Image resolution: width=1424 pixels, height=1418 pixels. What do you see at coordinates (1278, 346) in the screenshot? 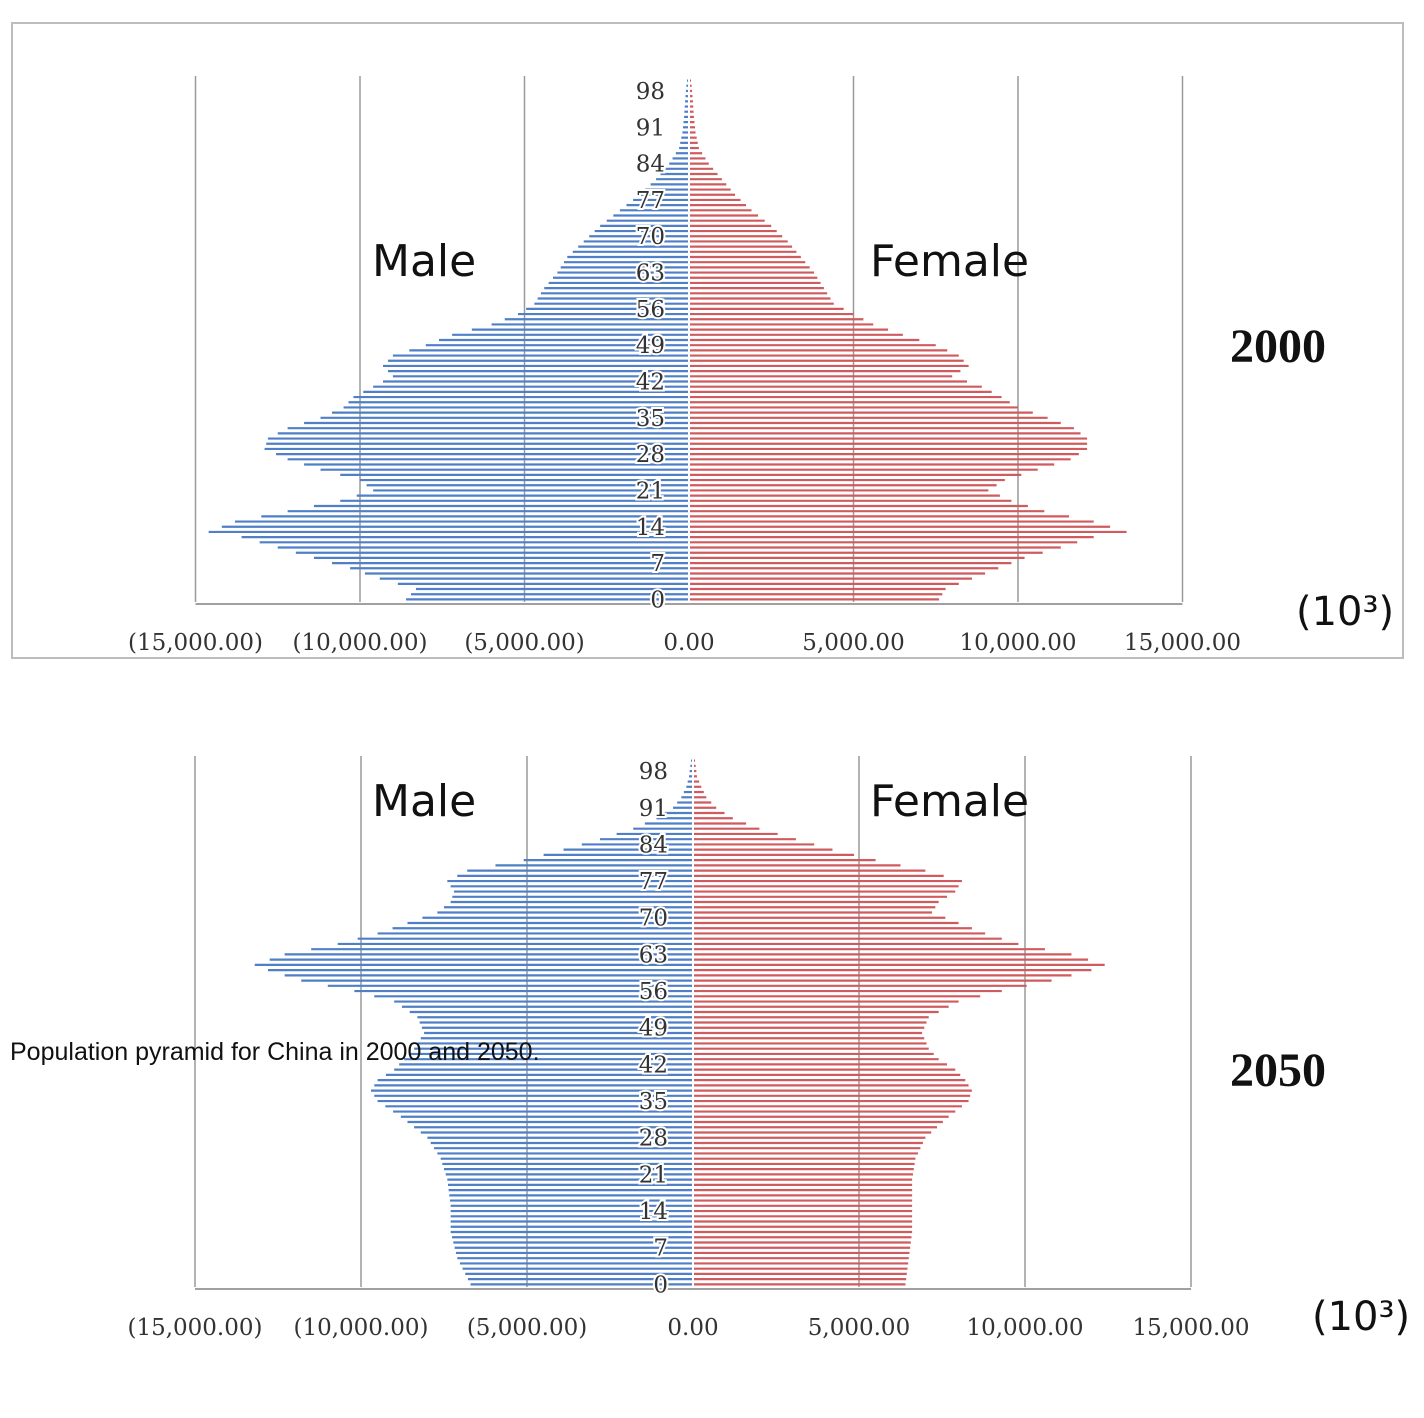
I see `chart-title-2000: 2000` at bounding box center [1278, 346].